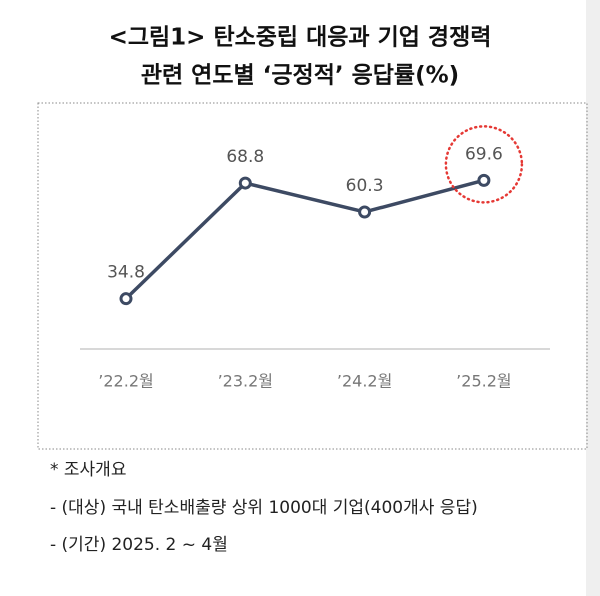 The height and width of the screenshot is (596, 600). I want to click on note: * 조사개요, so click(88, 470).